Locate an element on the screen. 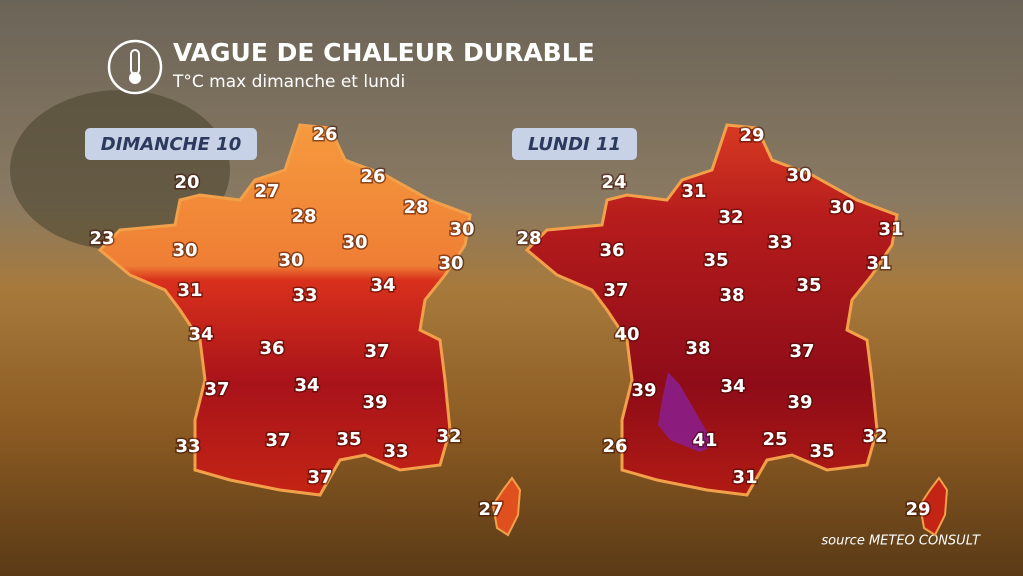  icon-ring is located at coordinates (135, 67).